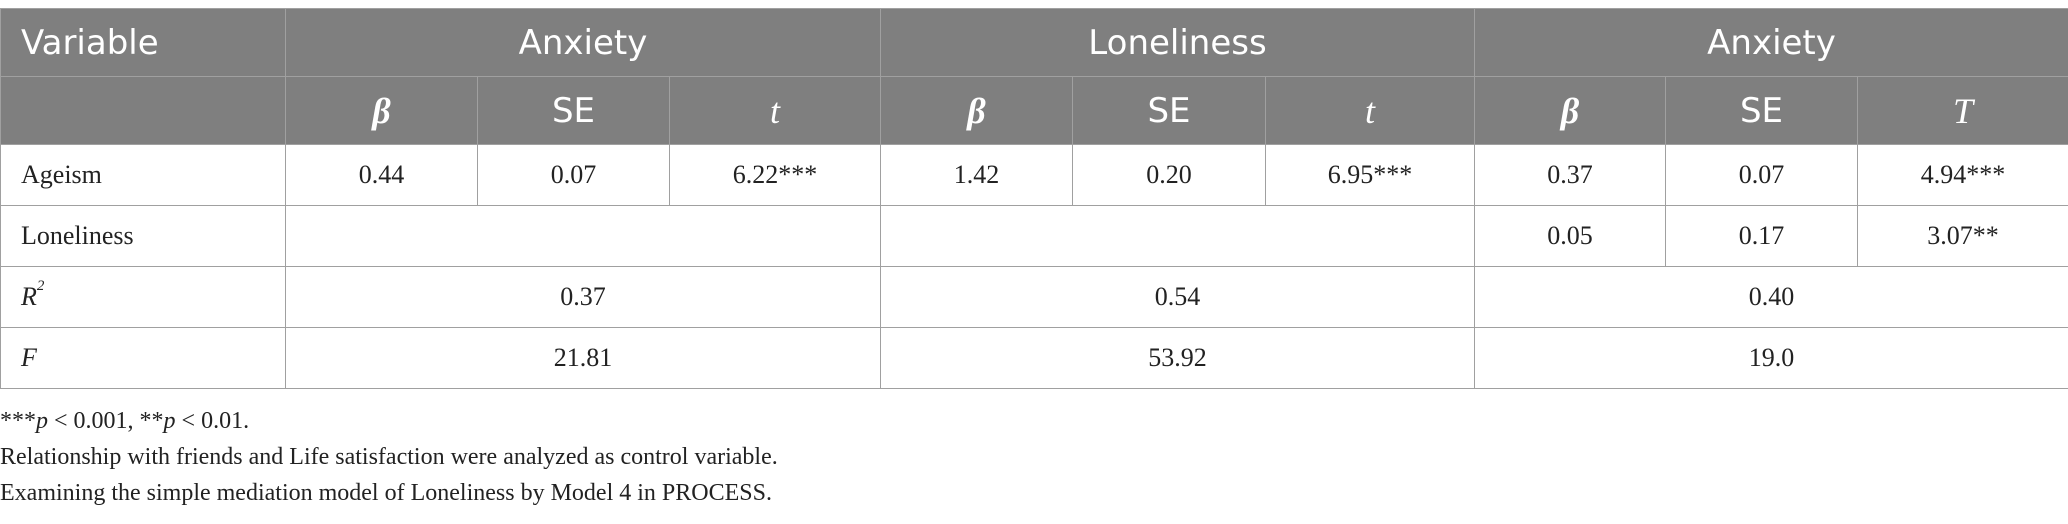 Image resolution: width=2068 pixels, height=524 pixels. I want to click on footnote-significance: ***p < 0.001, **p < 0.01., so click(1034, 421).